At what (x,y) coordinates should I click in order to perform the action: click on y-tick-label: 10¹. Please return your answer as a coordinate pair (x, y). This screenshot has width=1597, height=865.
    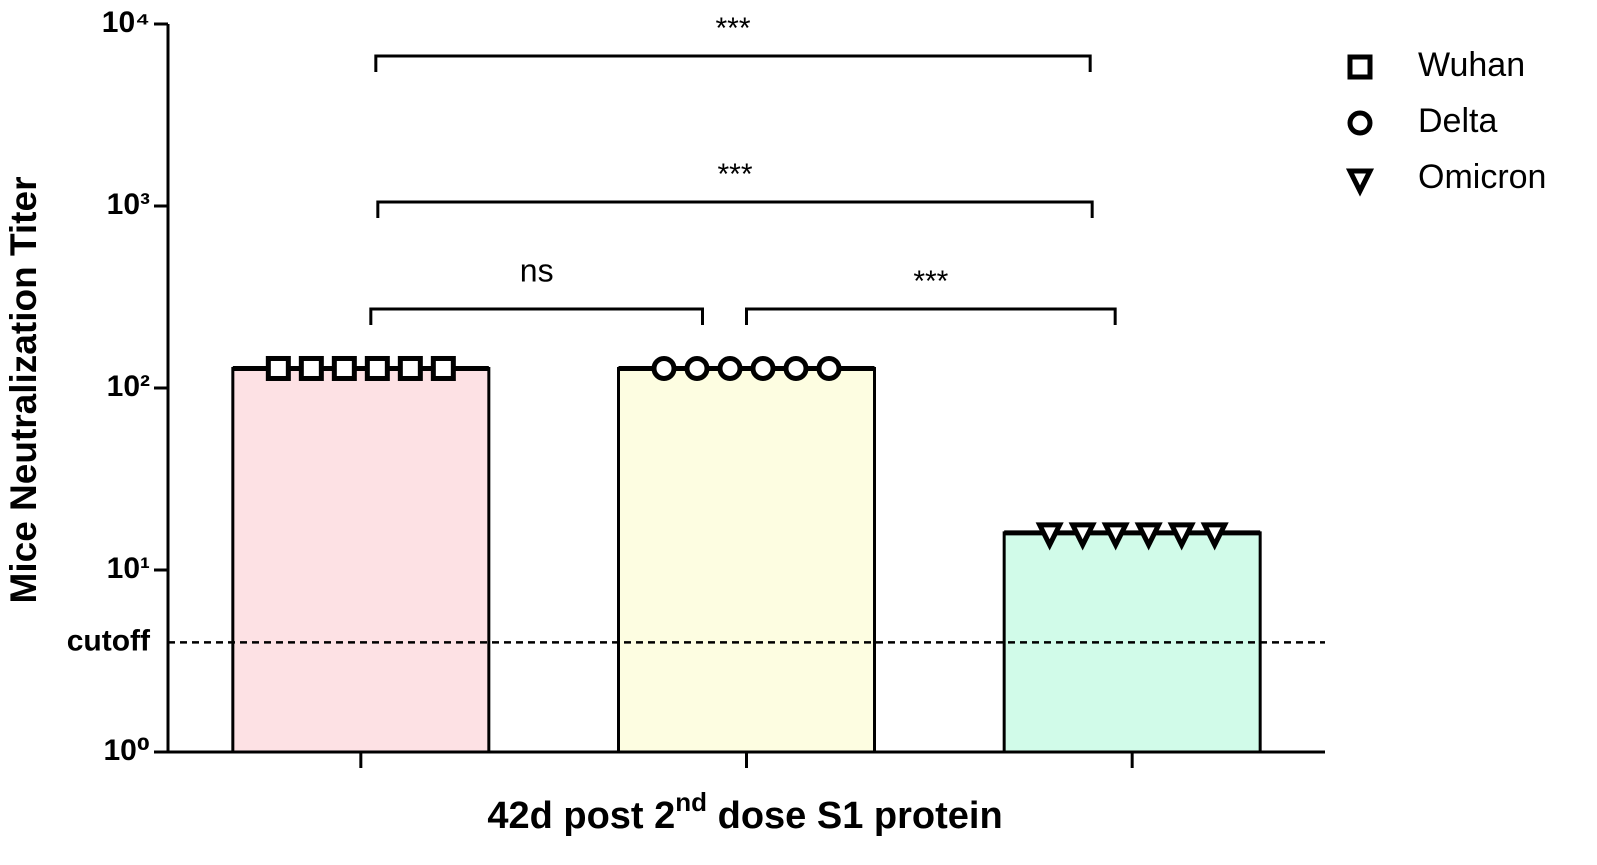
    Looking at the image, I should click on (128, 568).